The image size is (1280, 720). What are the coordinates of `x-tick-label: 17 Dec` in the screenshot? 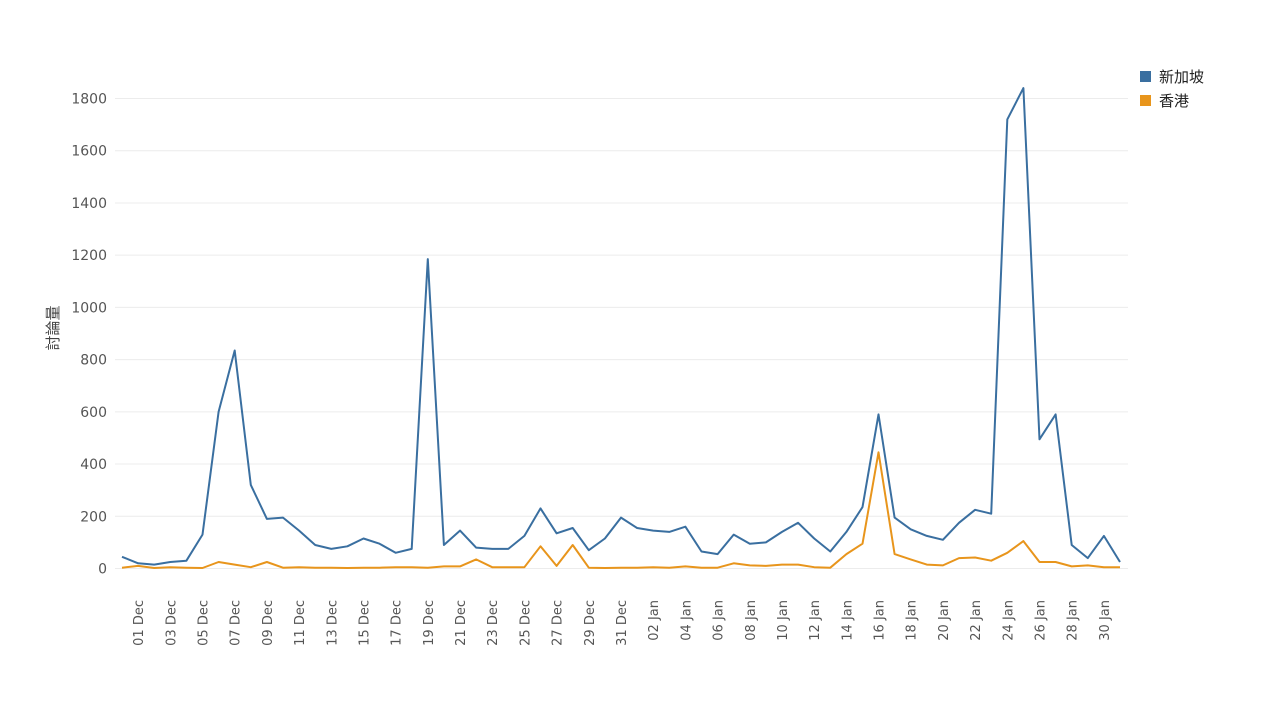 It's located at (397, 623).